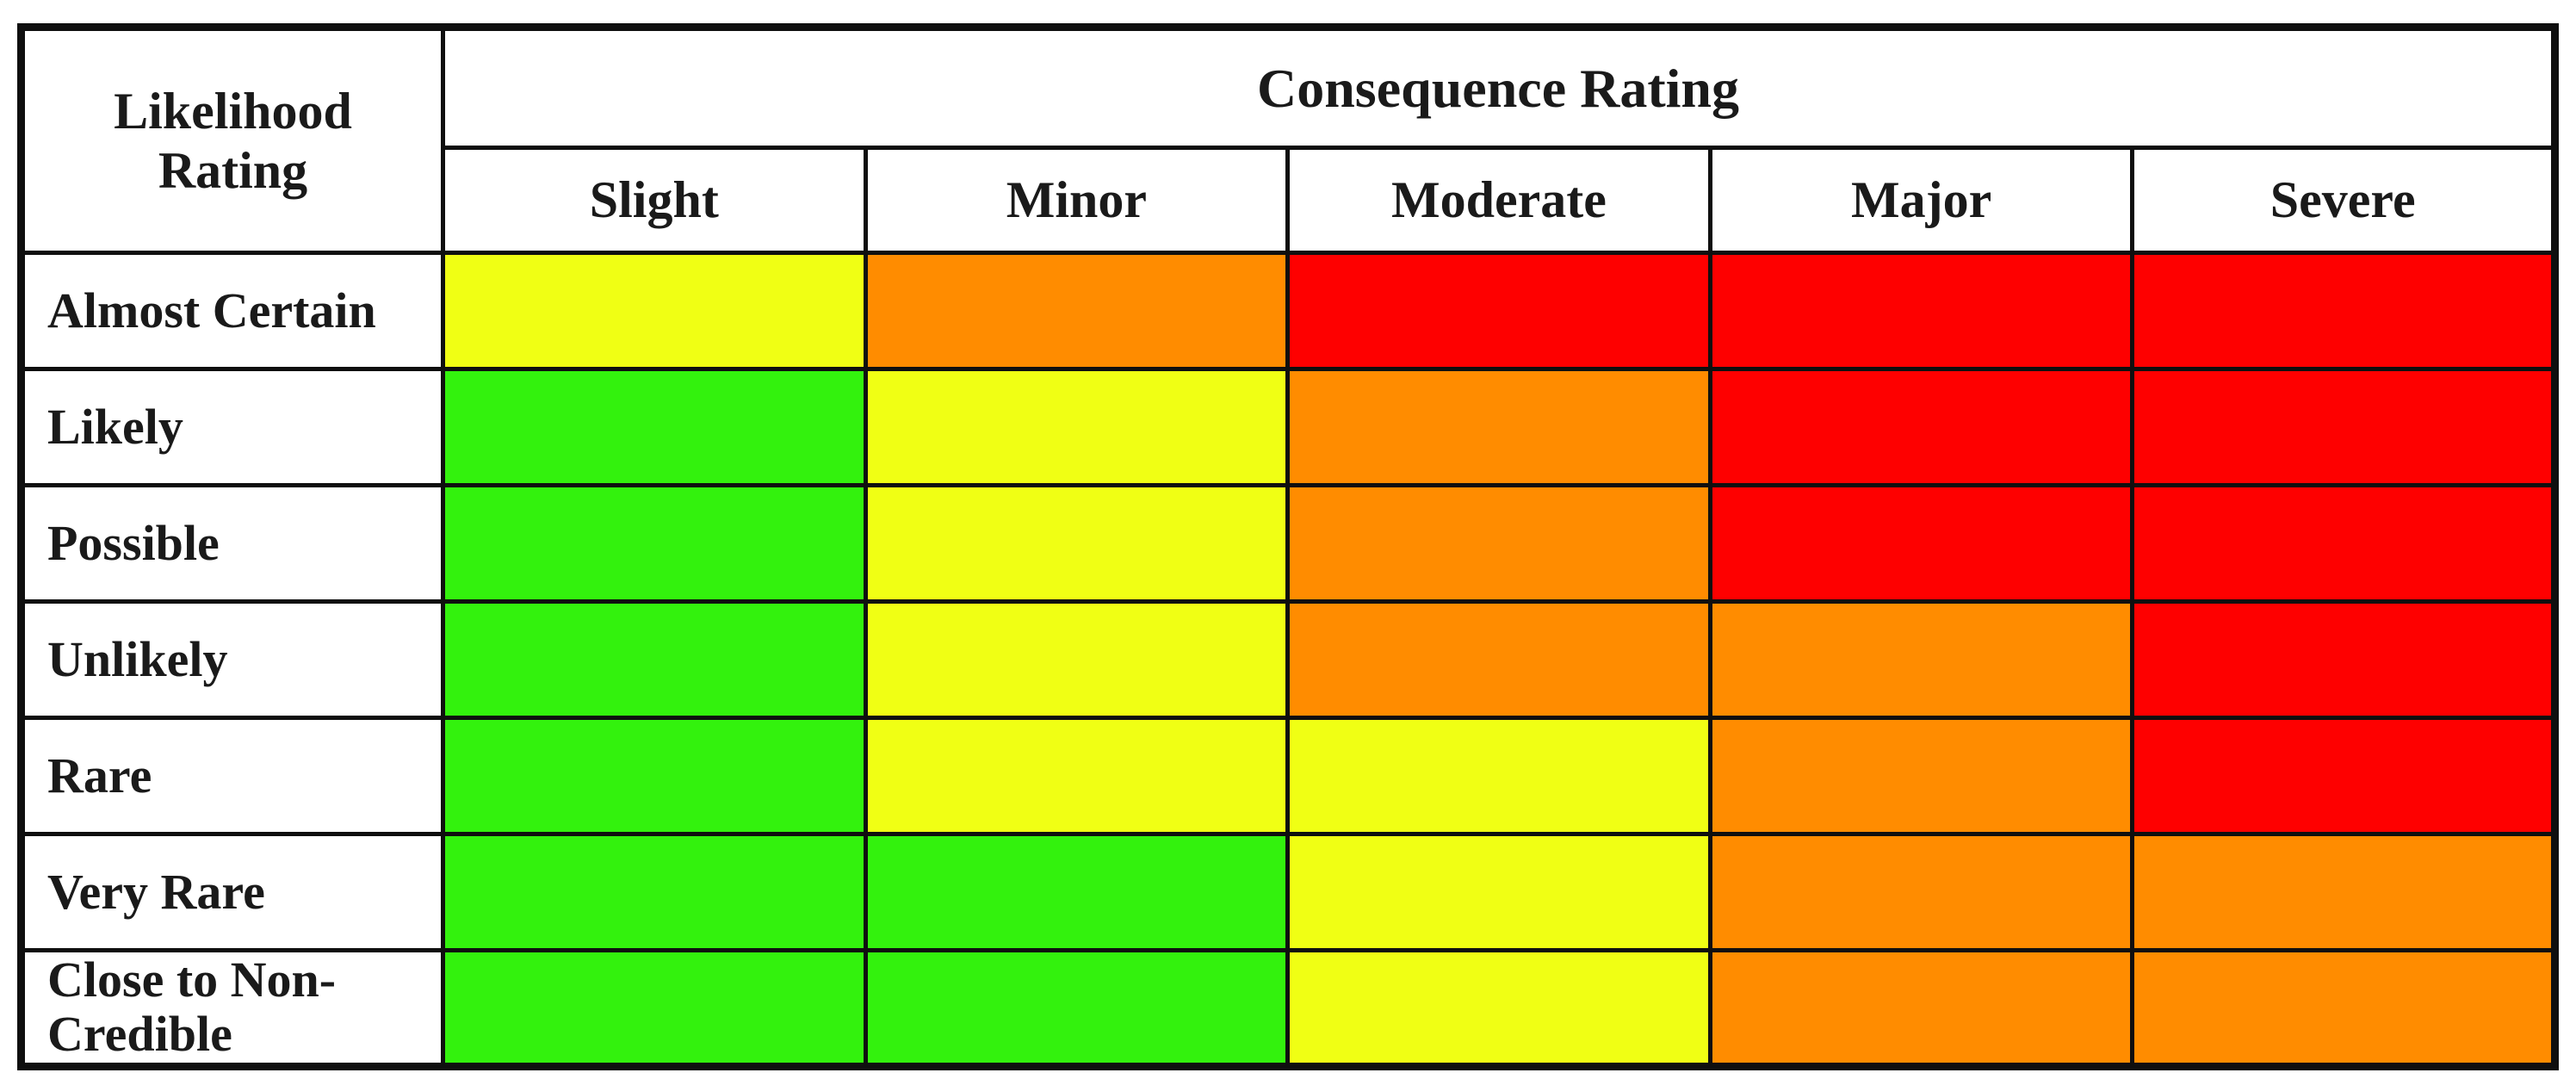 This screenshot has width=2576, height=1079. I want to click on risk-cell-almost-certain-severe, so click(2344, 311).